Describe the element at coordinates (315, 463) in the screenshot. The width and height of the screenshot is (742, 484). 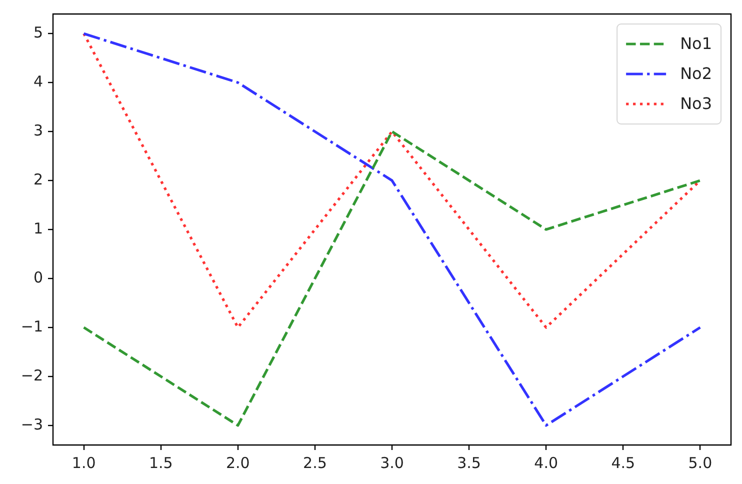
I see `x-tick-label: 2.5` at that location.